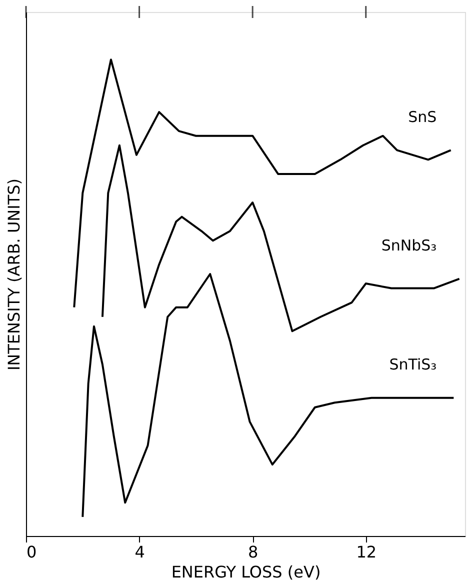  What do you see at coordinates (409, 245) in the screenshot?
I see `text: SnNbS₃` at bounding box center [409, 245].